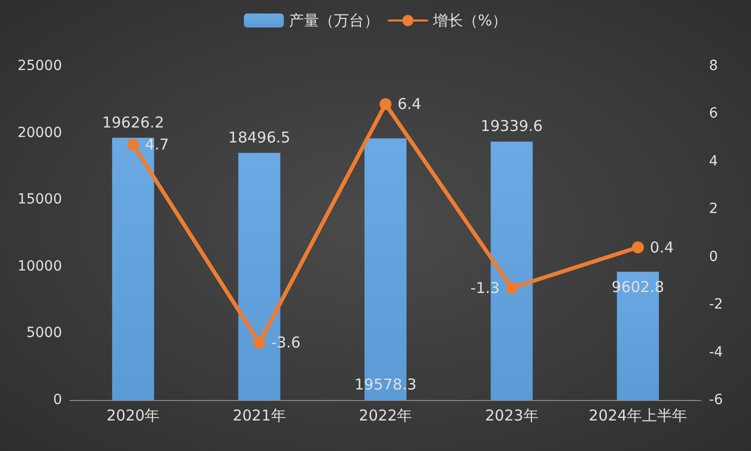 The width and height of the screenshot is (751, 451). What do you see at coordinates (133, 122) in the screenshot?
I see `data-label: 19626.2` at bounding box center [133, 122].